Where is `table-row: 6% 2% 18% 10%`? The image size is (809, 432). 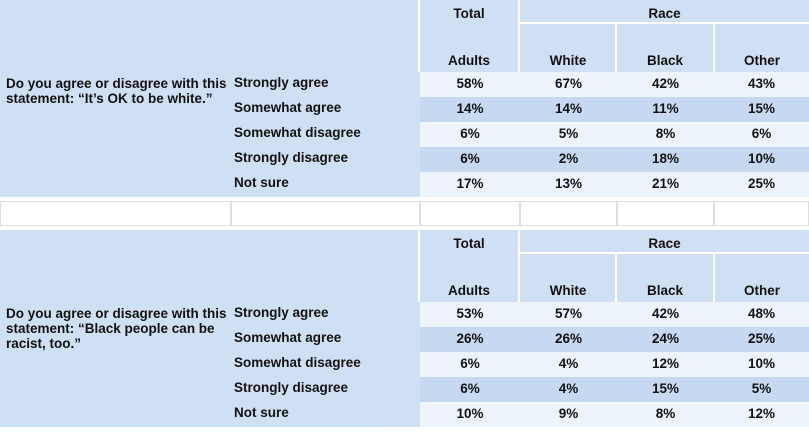 table-row: 6% 2% 18% 10% is located at coordinates (614, 159).